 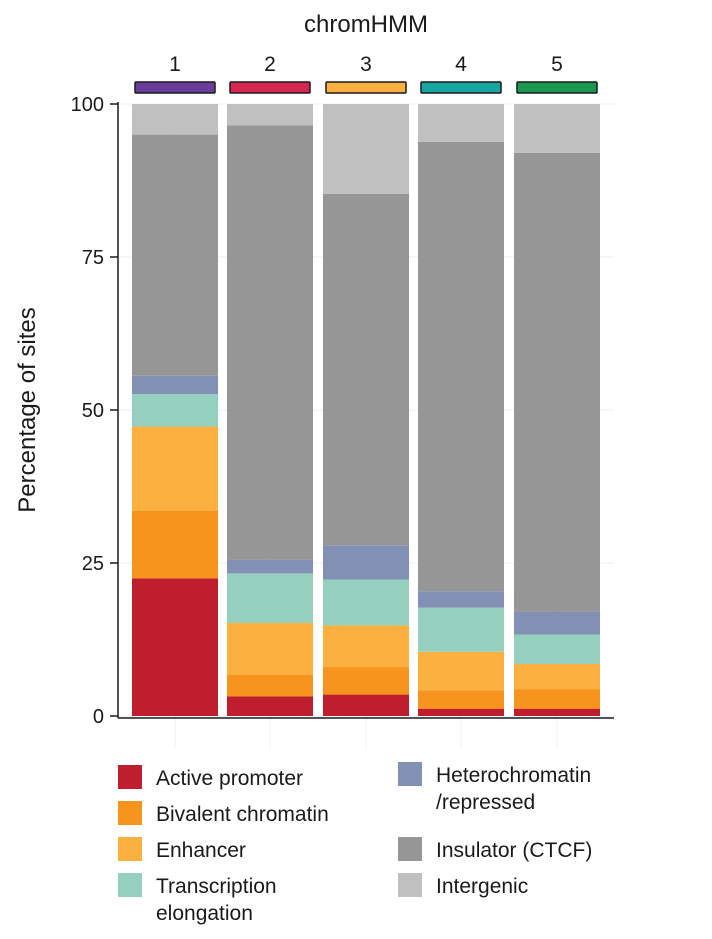 What do you see at coordinates (514, 850) in the screenshot?
I see `legend-label-5: Insulator (CTCF)` at bounding box center [514, 850].